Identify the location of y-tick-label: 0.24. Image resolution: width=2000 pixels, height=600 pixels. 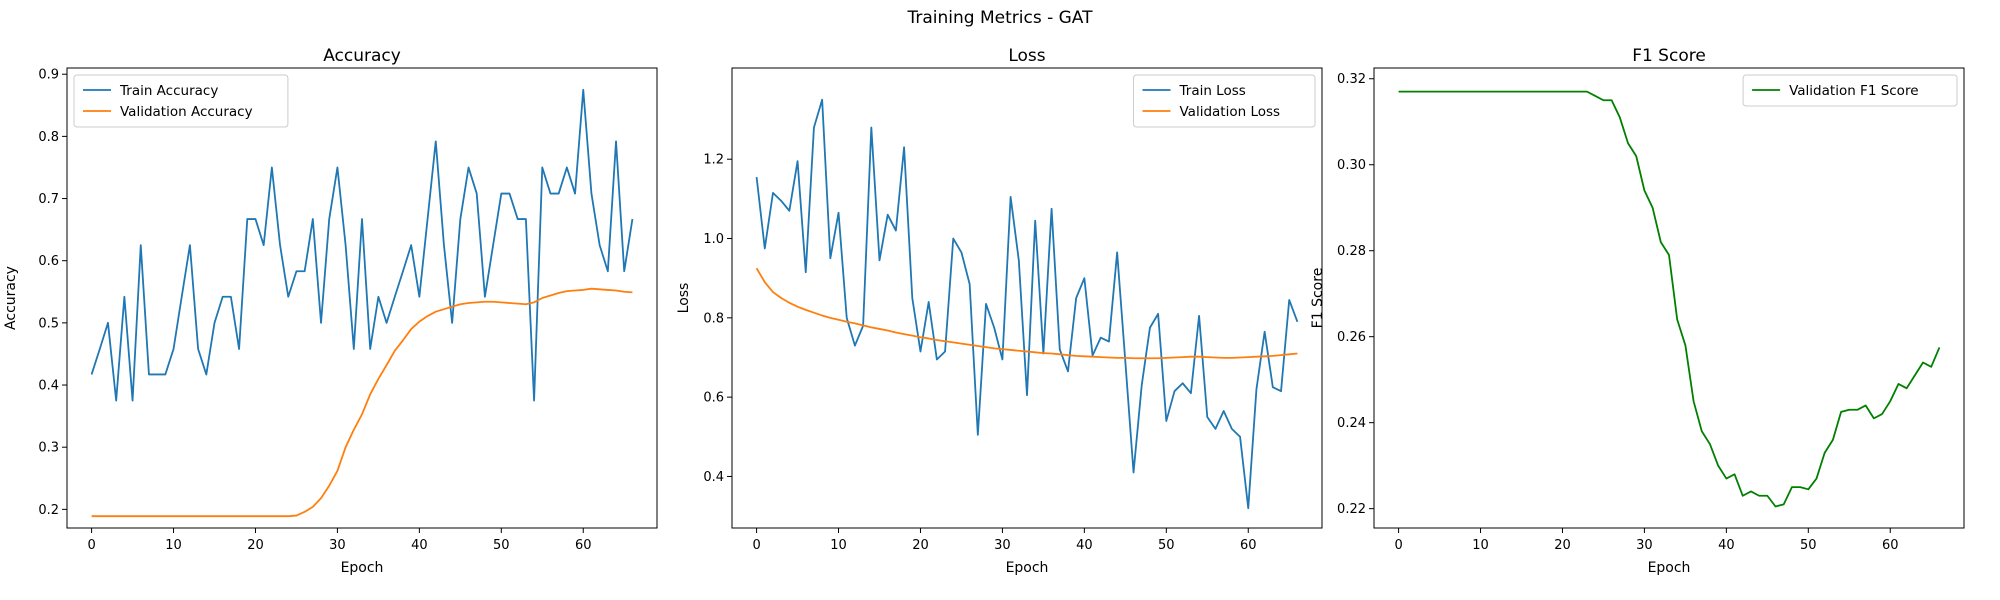
(1351, 423).